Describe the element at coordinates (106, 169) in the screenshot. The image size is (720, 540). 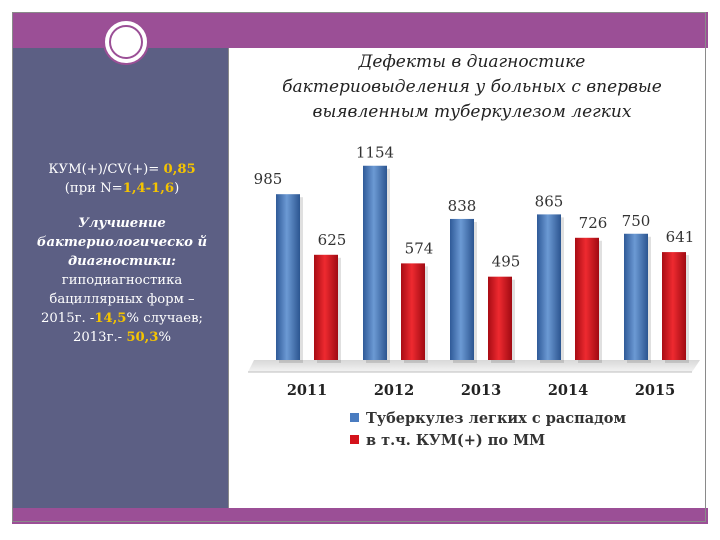
I see `kum-prefix: КУМ(+)/CV(+)=` at that location.